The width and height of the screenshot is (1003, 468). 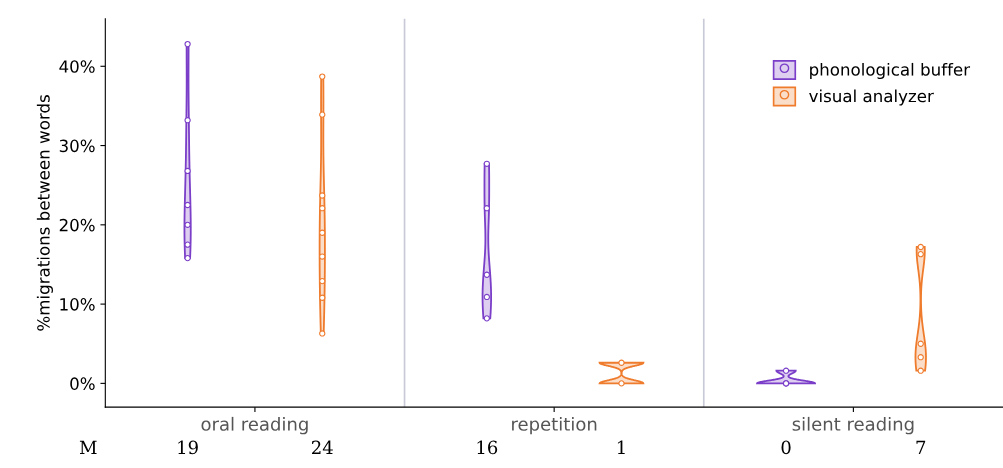 I want to click on text: 7, so click(x=921, y=447).